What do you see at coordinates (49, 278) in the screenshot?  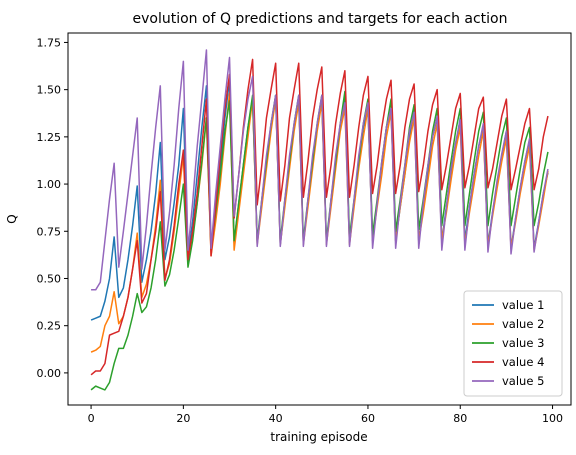 I see `y-tick-label: 0.50` at bounding box center [49, 278].